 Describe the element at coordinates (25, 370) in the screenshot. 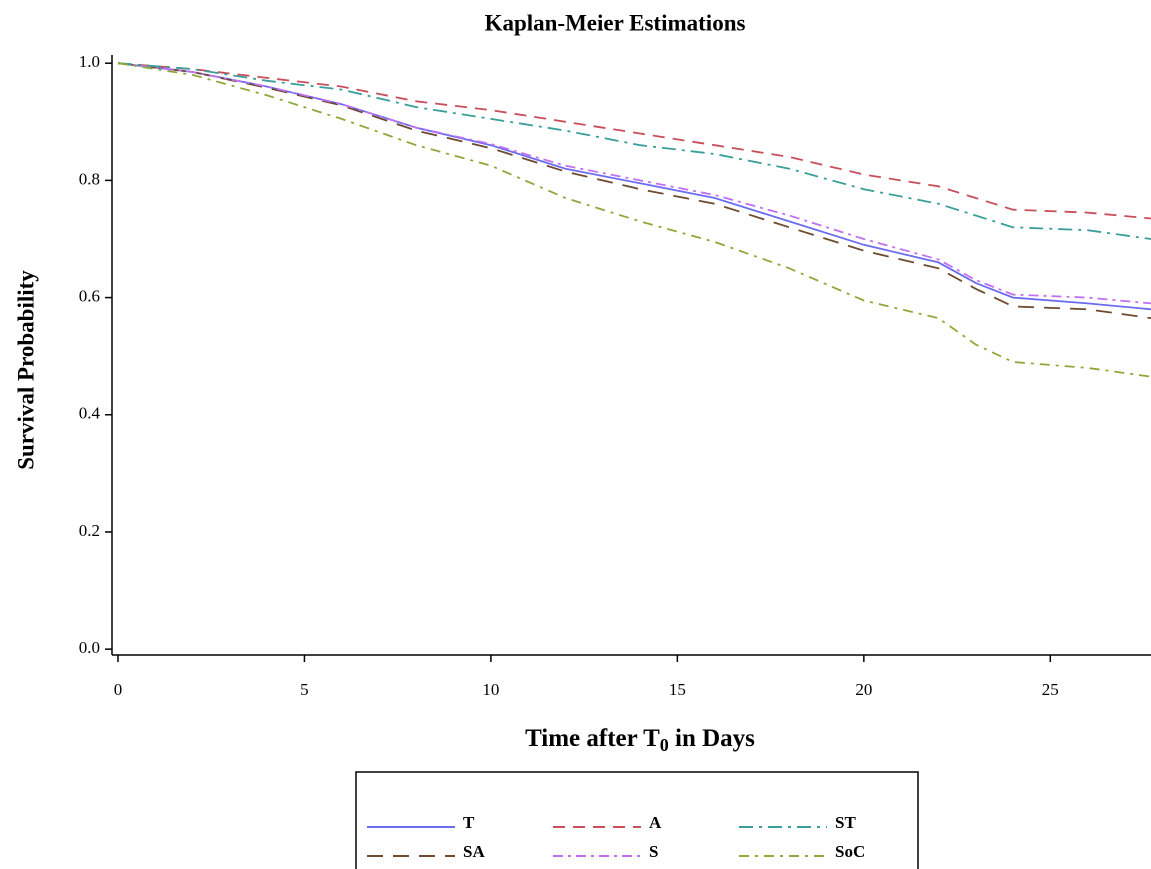

I see `y-axis-label: Survival Probability` at that location.